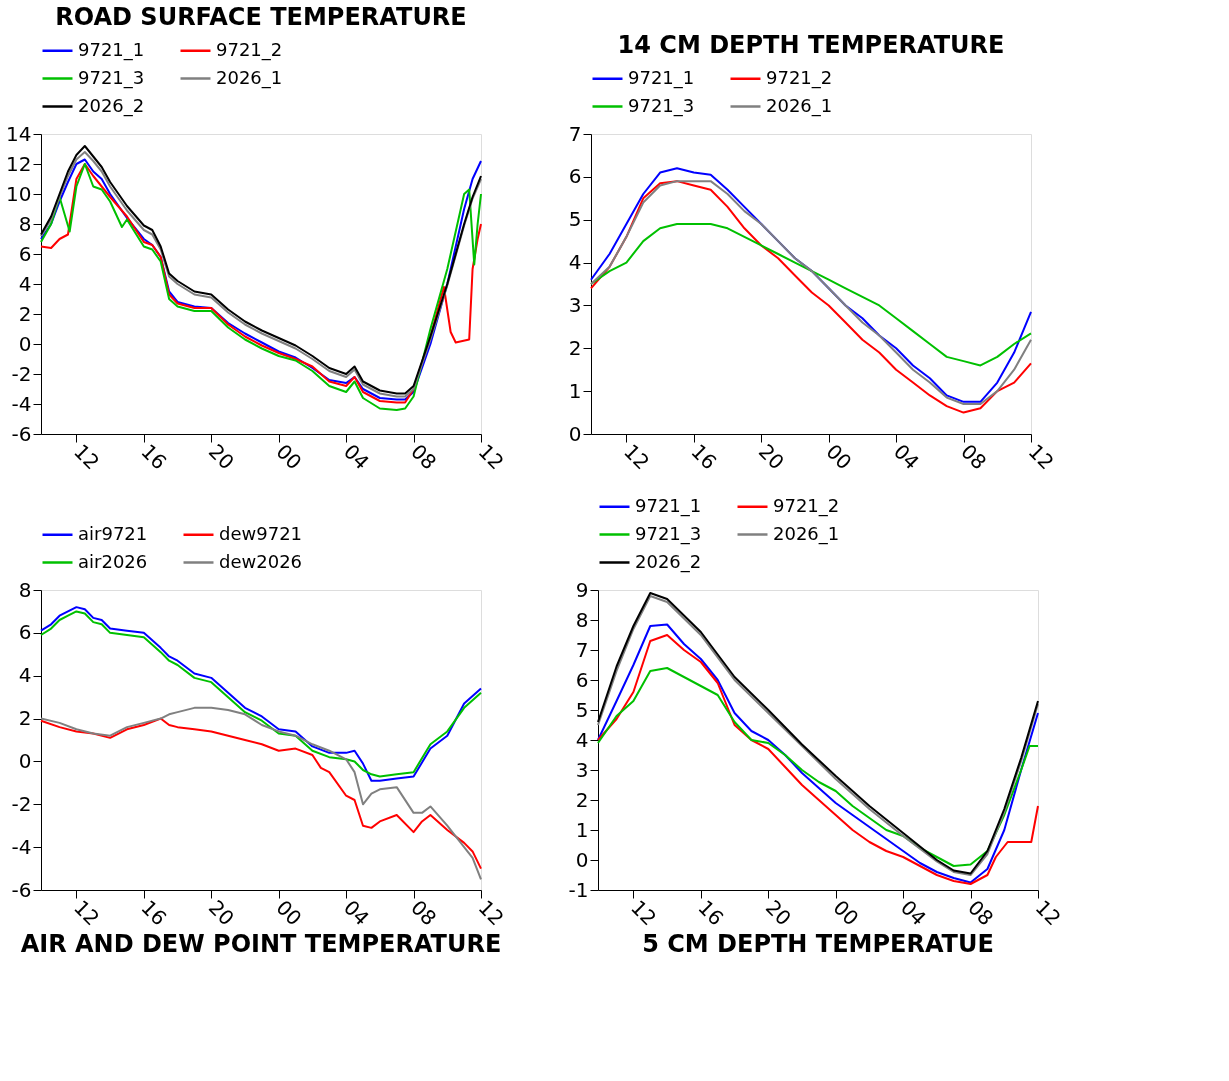 The image size is (1229, 1081). I want to click on legend-label: dew9721, so click(261, 533).